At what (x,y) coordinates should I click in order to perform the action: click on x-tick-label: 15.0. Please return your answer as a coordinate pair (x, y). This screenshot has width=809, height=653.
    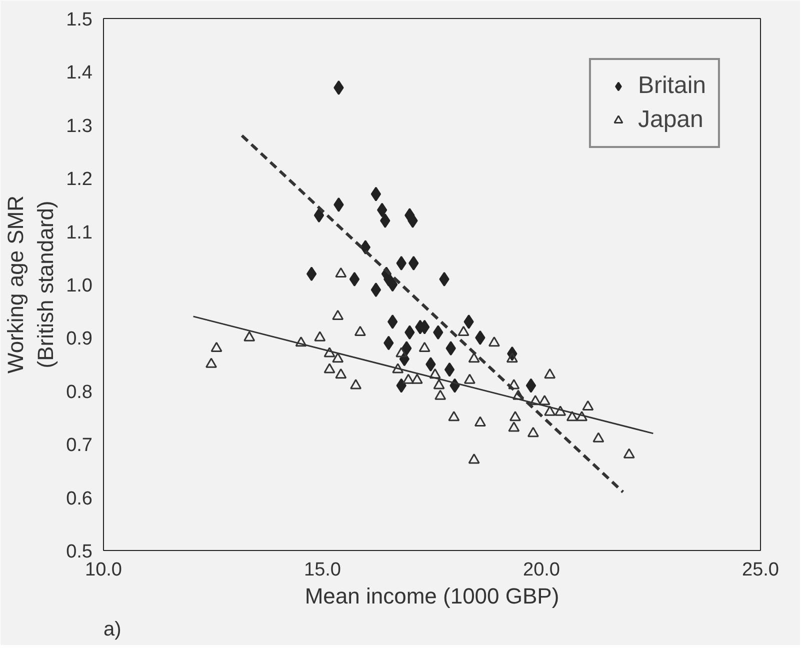
    Looking at the image, I should click on (322, 570).